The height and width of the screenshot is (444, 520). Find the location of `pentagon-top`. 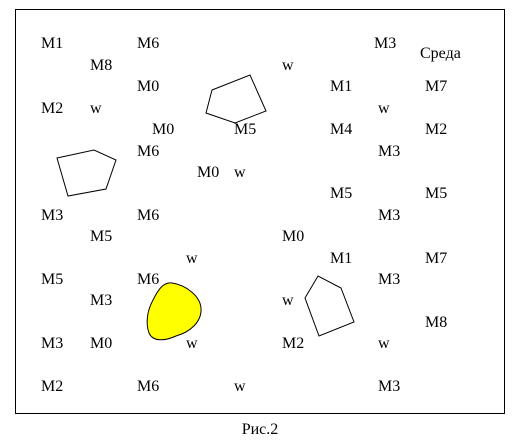

pentagon-top is located at coordinates (236, 99).